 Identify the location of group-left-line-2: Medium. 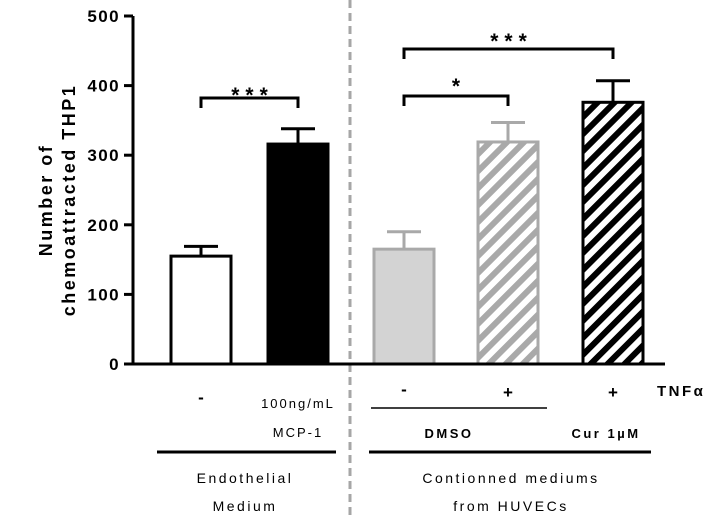
(245, 506).